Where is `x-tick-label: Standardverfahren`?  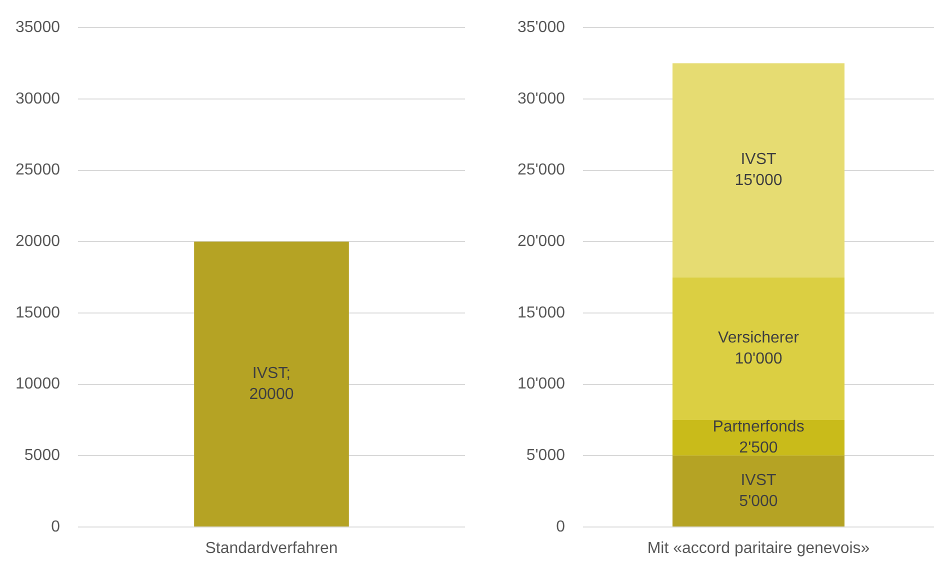
x-tick-label: Standardverfahren is located at coordinates (271, 549).